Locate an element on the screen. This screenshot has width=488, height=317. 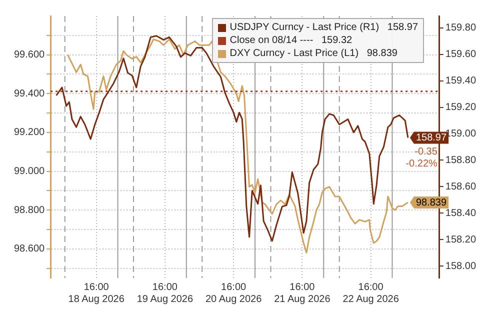
y-tick-label: 98.600 is located at coordinates (30, 249).